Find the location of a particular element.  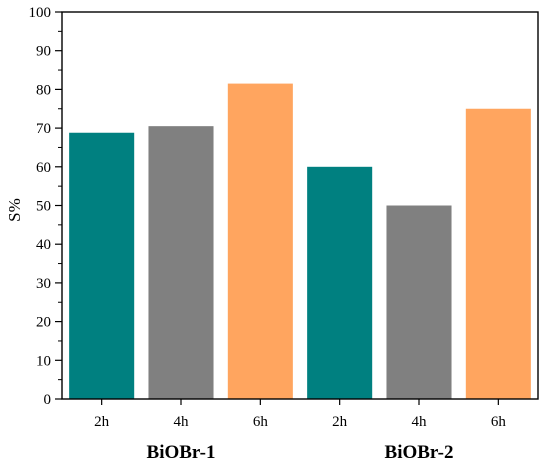

y-tick-label: 60 is located at coordinates (43, 168).